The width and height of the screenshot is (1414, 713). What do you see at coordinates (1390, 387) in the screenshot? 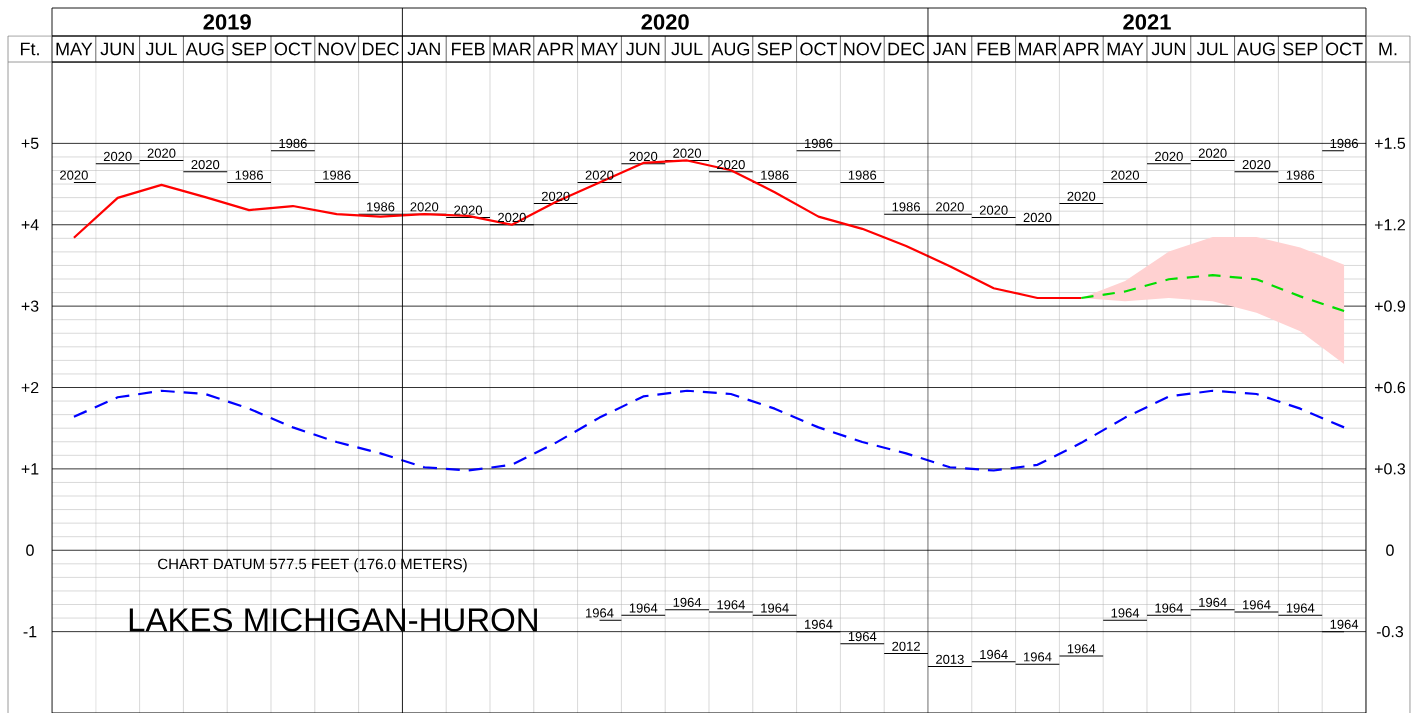
I see `y2-tick-label: +0.6` at bounding box center [1390, 387].